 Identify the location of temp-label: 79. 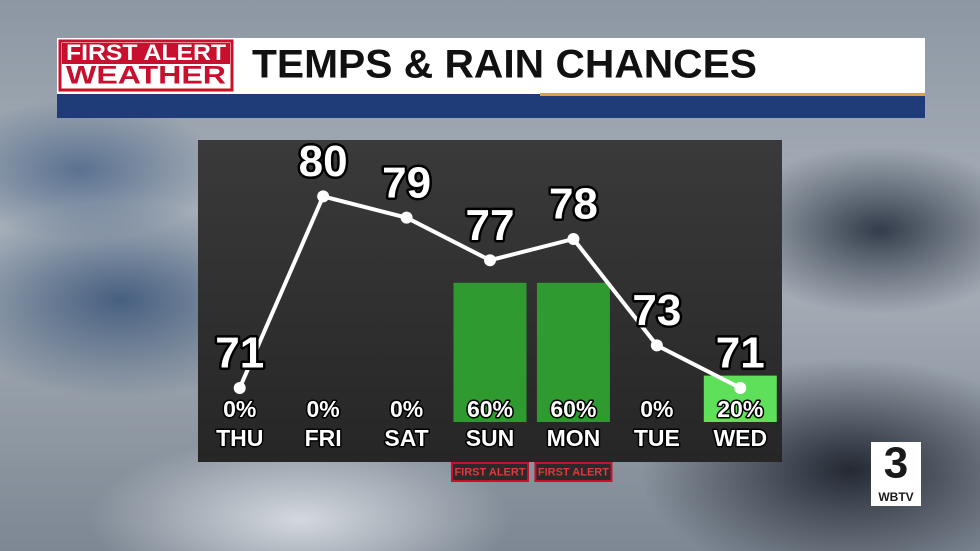
(406, 182).